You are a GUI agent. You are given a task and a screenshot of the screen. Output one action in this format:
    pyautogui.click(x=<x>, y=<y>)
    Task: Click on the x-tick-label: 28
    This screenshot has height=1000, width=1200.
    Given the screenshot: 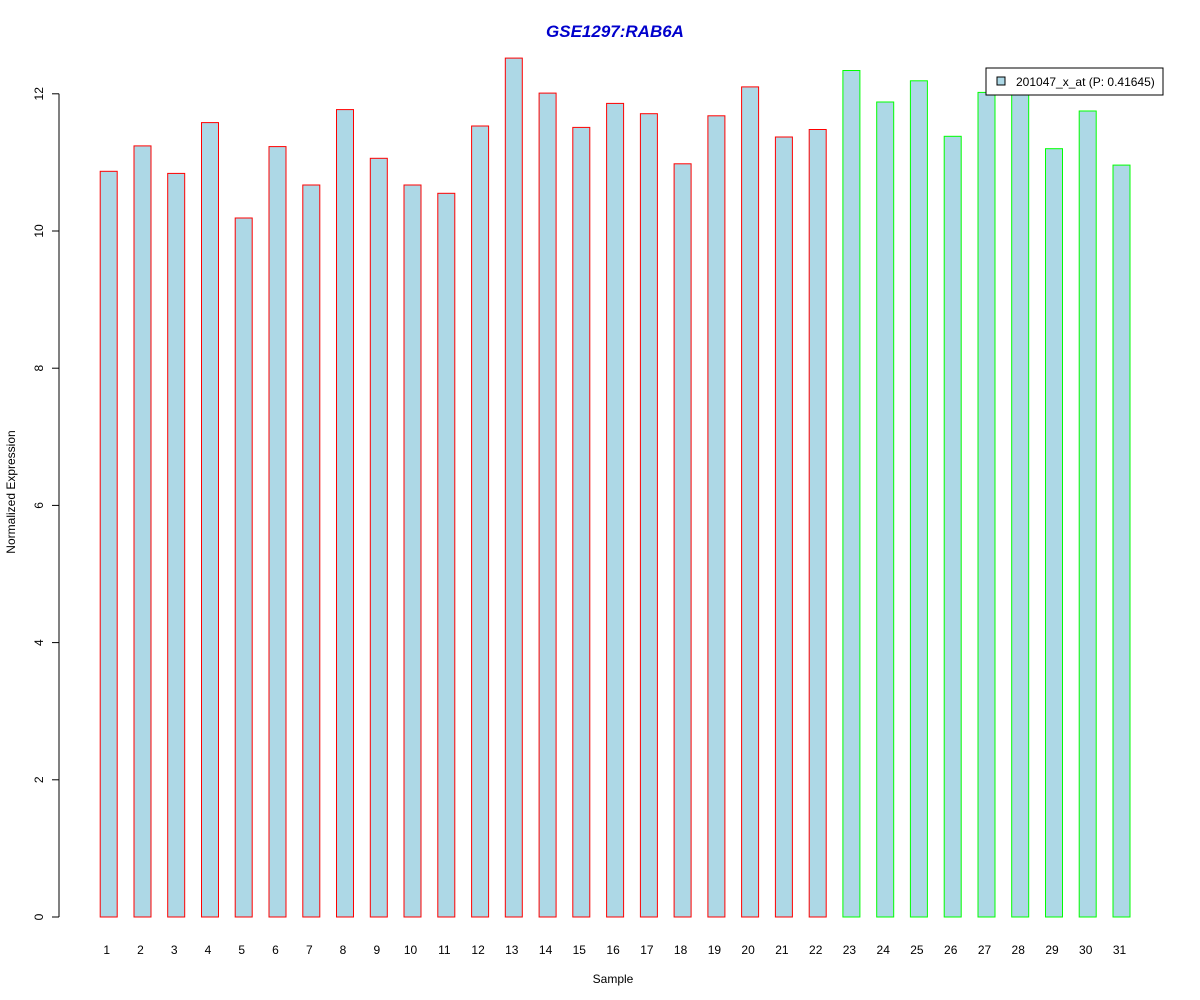 What is the action you would take?
    pyautogui.click(x=1019, y=950)
    